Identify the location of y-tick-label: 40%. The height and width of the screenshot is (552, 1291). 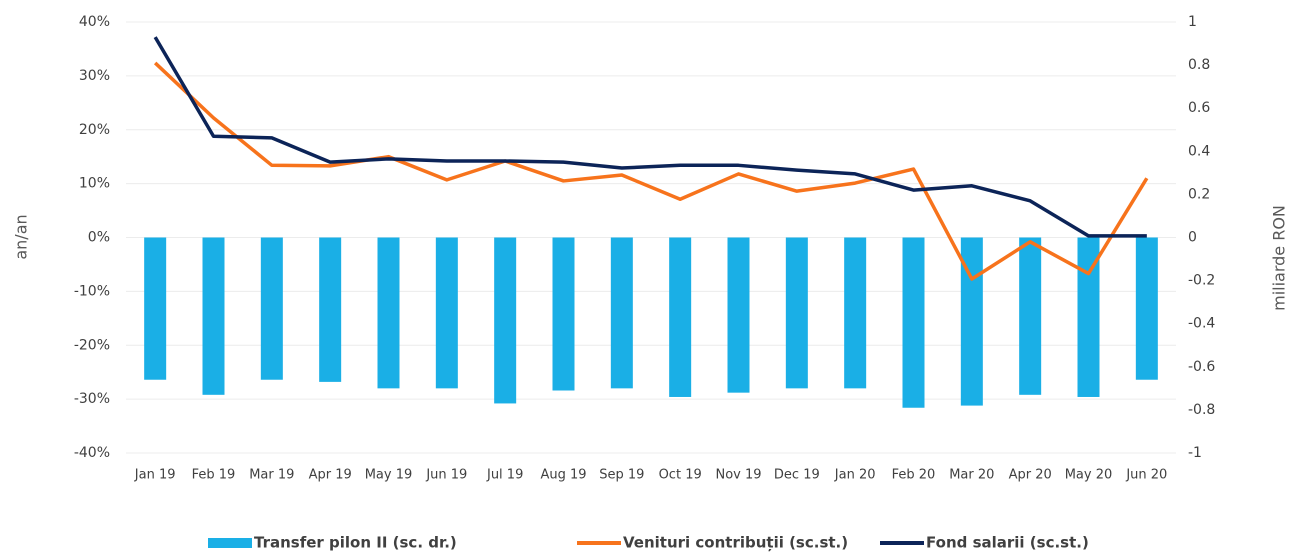
(94, 22).